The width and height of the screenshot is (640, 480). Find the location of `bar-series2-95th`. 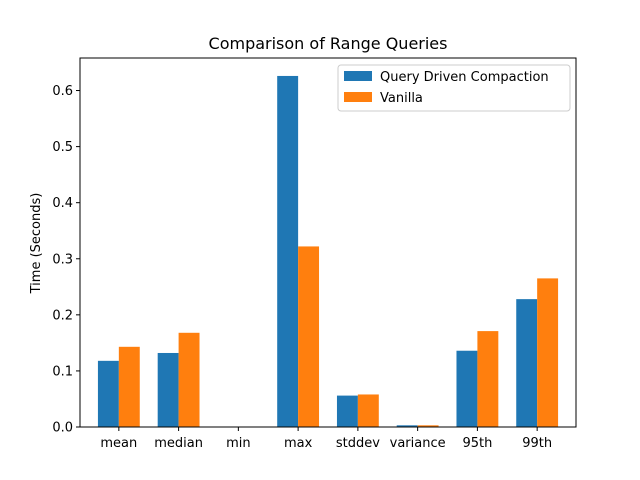

bar-series2-95th is located at coordinates (488, 379).